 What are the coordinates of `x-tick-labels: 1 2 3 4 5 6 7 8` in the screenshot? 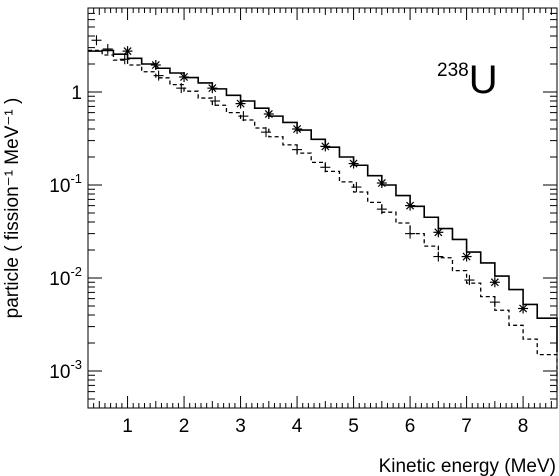 It's located at (325, 426).